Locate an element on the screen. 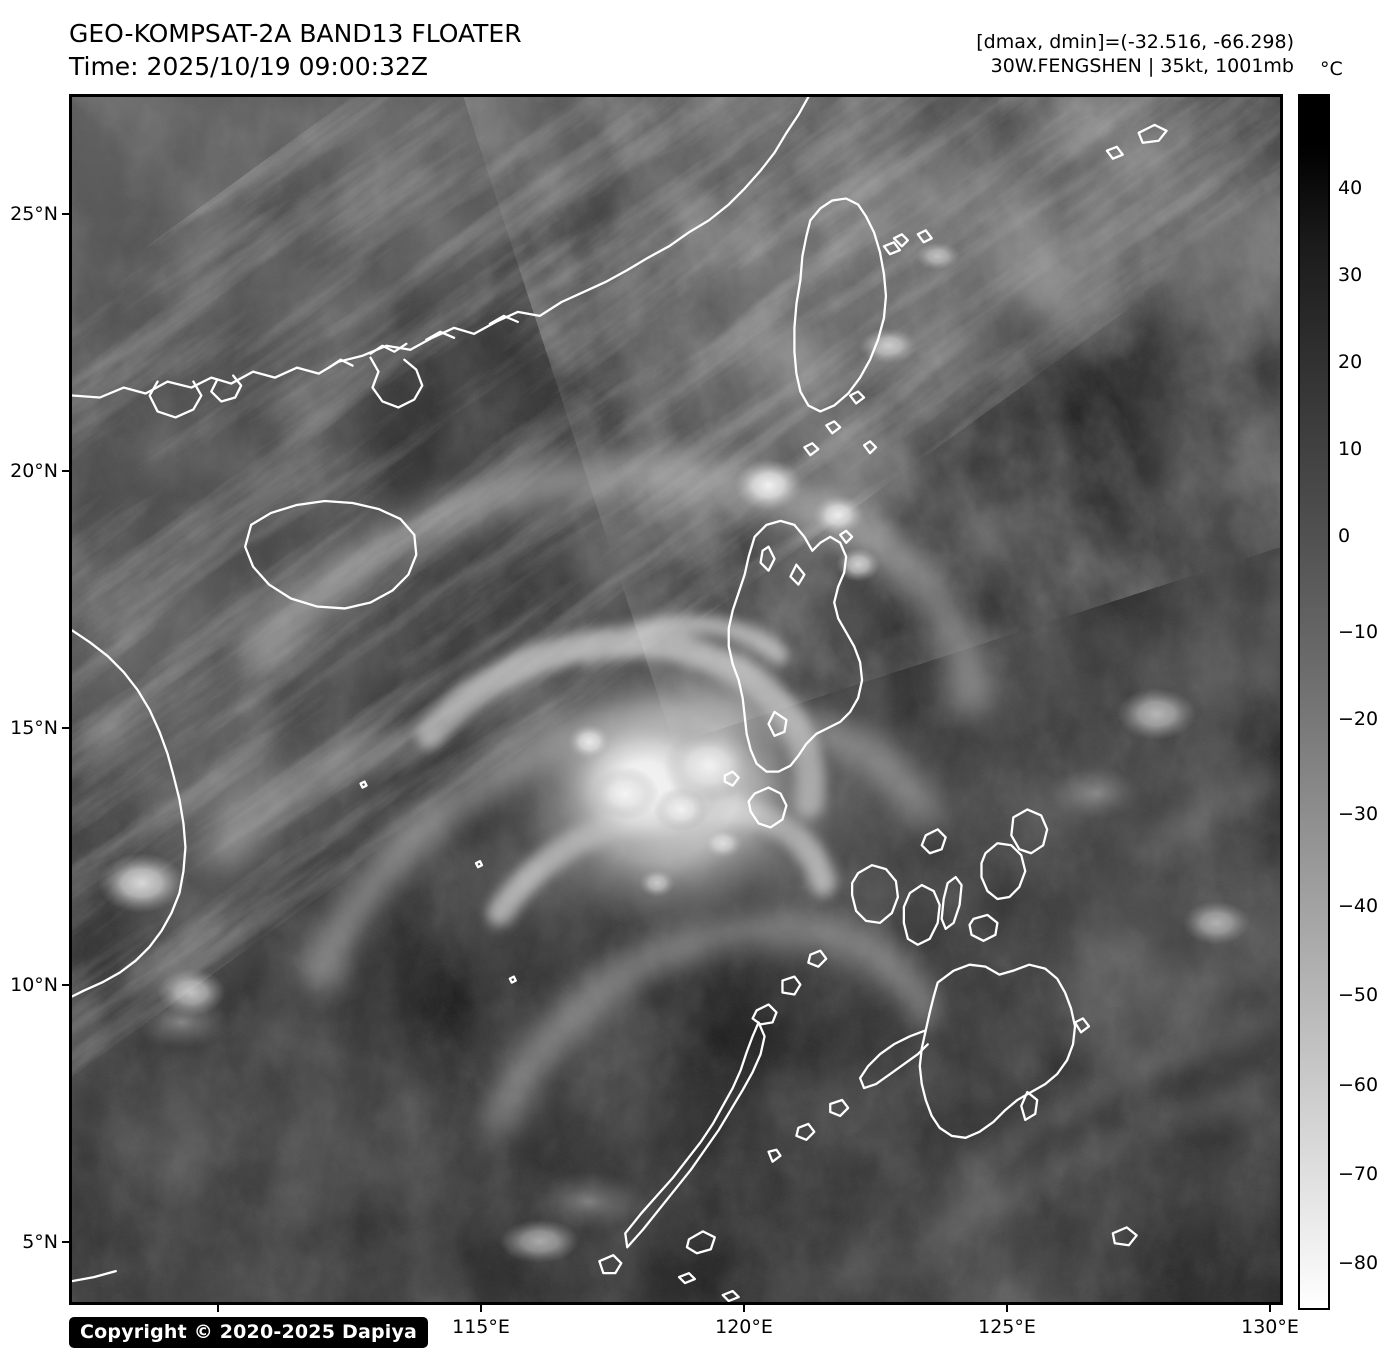 This screenshot has width=1390, height=1359. colorbar-tick-10: −60 is located at coordinates (1358, 1085).